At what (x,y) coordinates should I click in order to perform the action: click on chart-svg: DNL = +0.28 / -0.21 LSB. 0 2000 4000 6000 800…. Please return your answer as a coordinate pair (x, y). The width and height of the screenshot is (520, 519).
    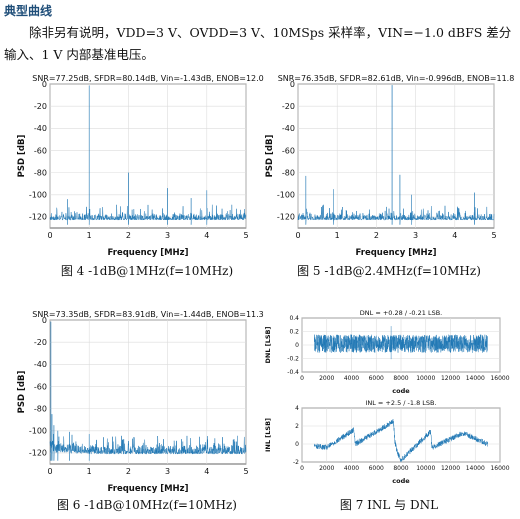
    Looking at the image, I should click on (387, 352).